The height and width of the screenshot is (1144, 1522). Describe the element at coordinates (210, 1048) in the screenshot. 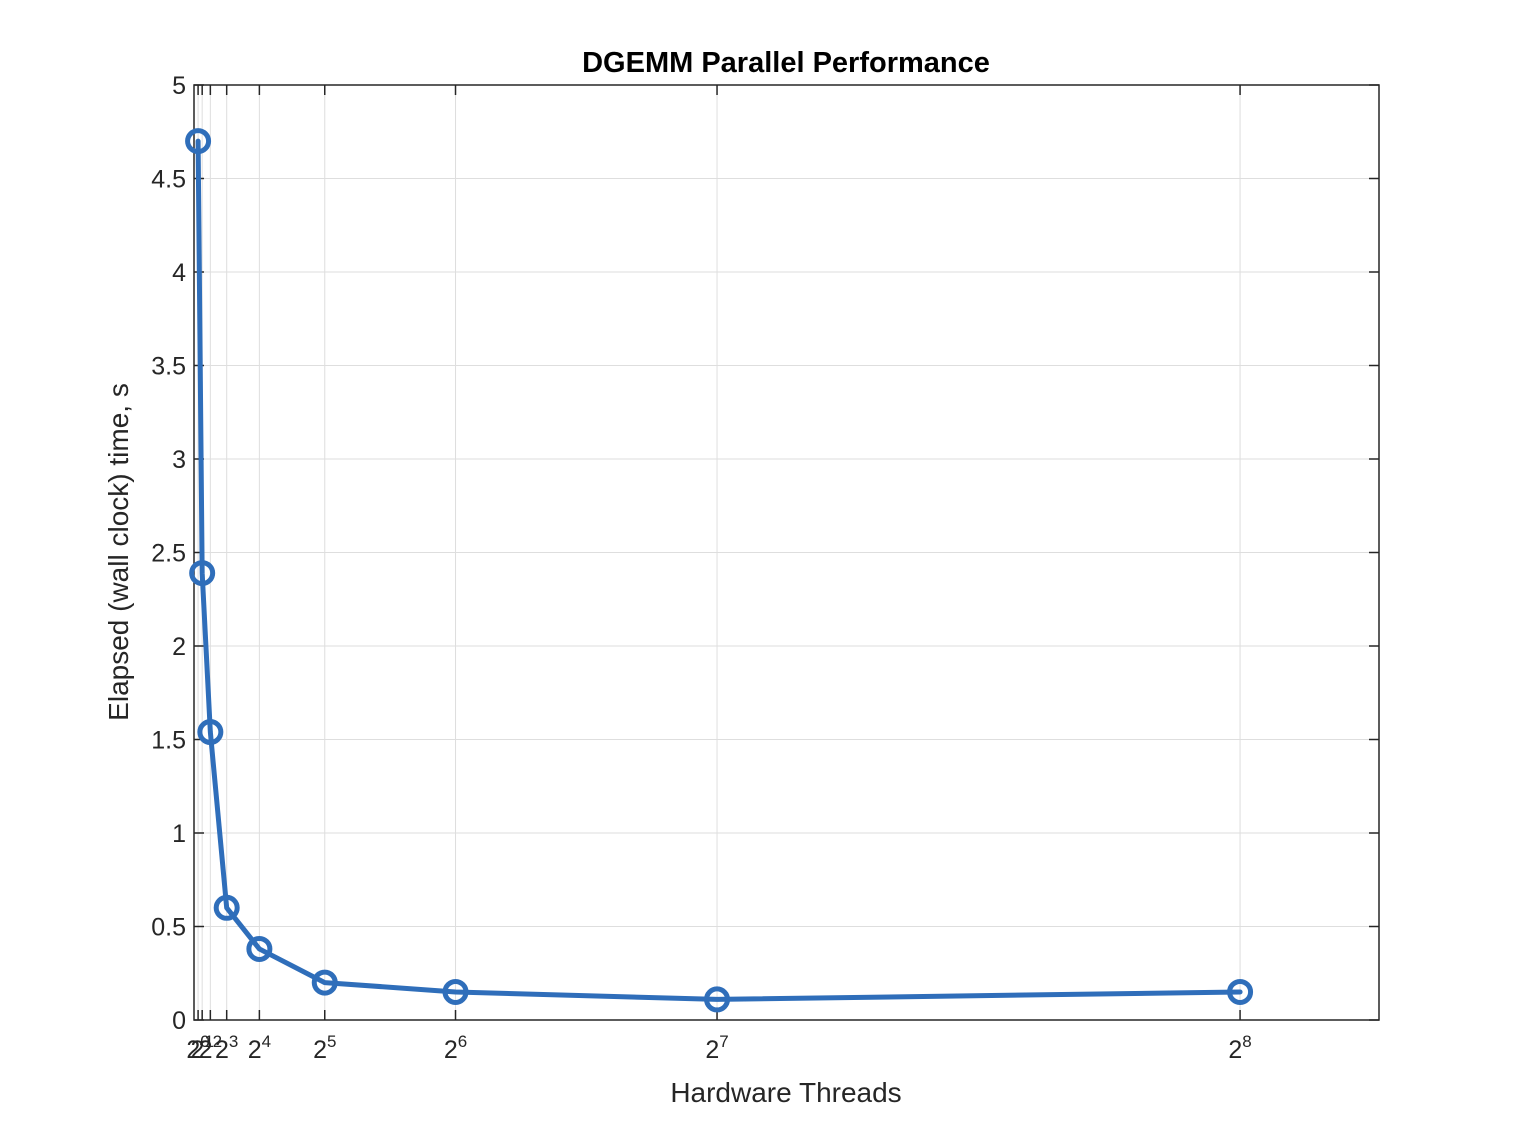

I see `x-tick-label: 22` at that location.